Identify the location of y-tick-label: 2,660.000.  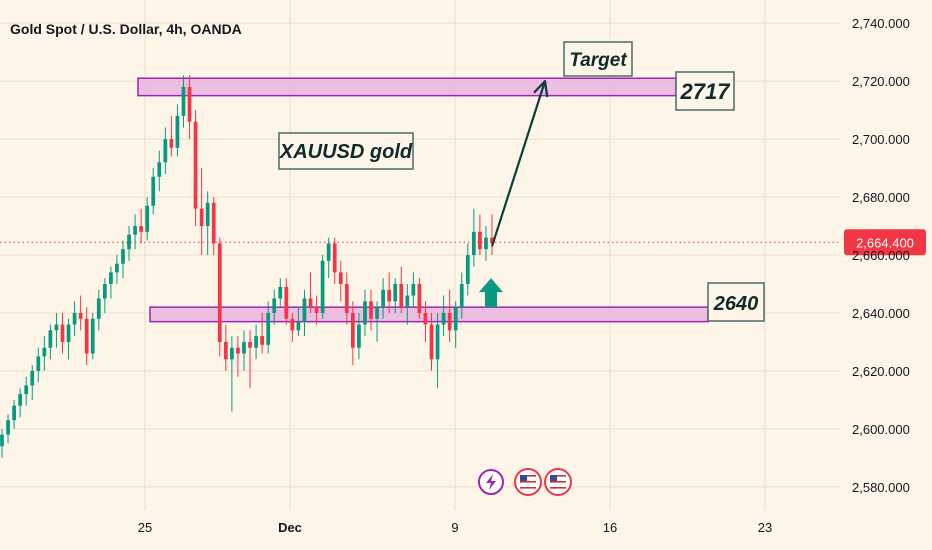
(881, 255).